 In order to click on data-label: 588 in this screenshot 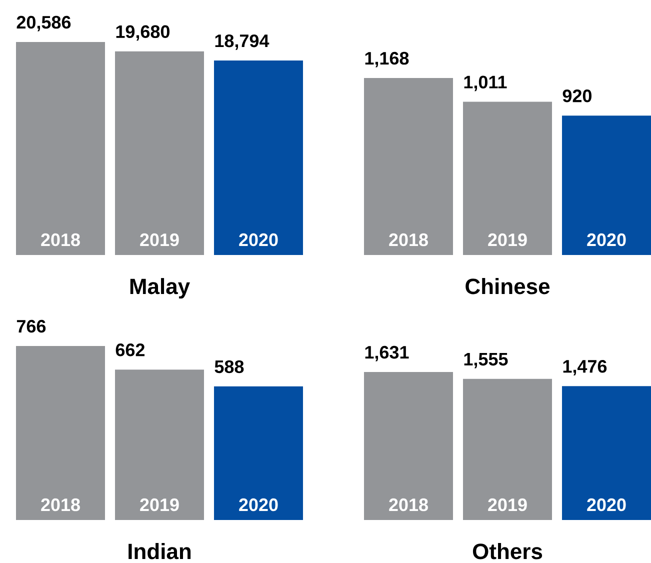, I will do `click(229, 367)`.